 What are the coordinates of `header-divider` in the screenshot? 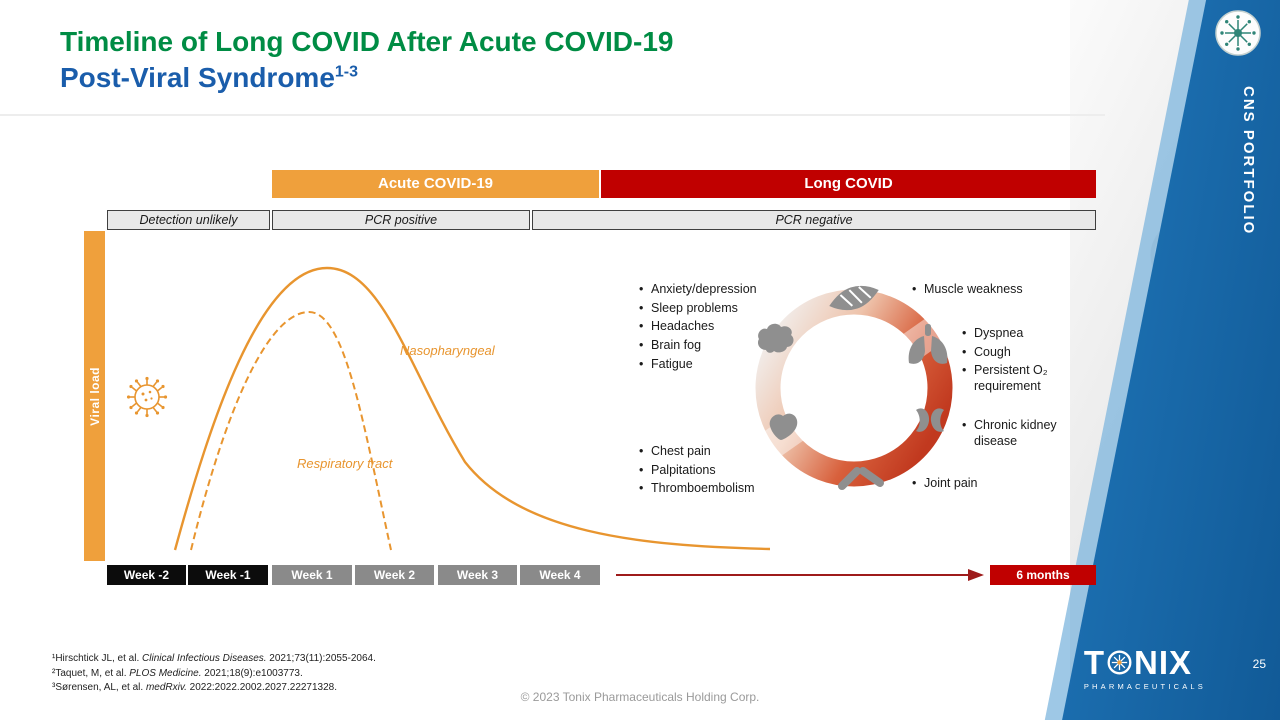 It's located at (552, 115).